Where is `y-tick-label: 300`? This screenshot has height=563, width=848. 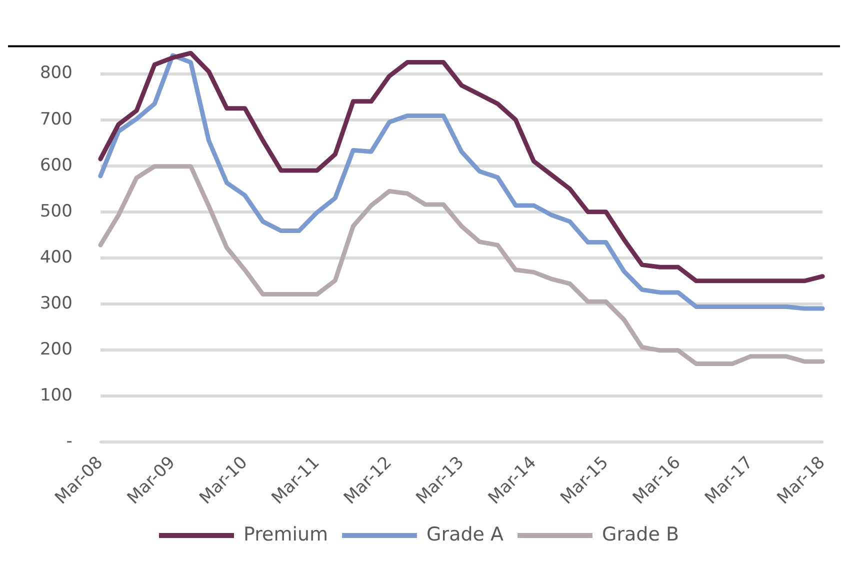 y-tick-label: 300 is located at coordinates (56, 303).